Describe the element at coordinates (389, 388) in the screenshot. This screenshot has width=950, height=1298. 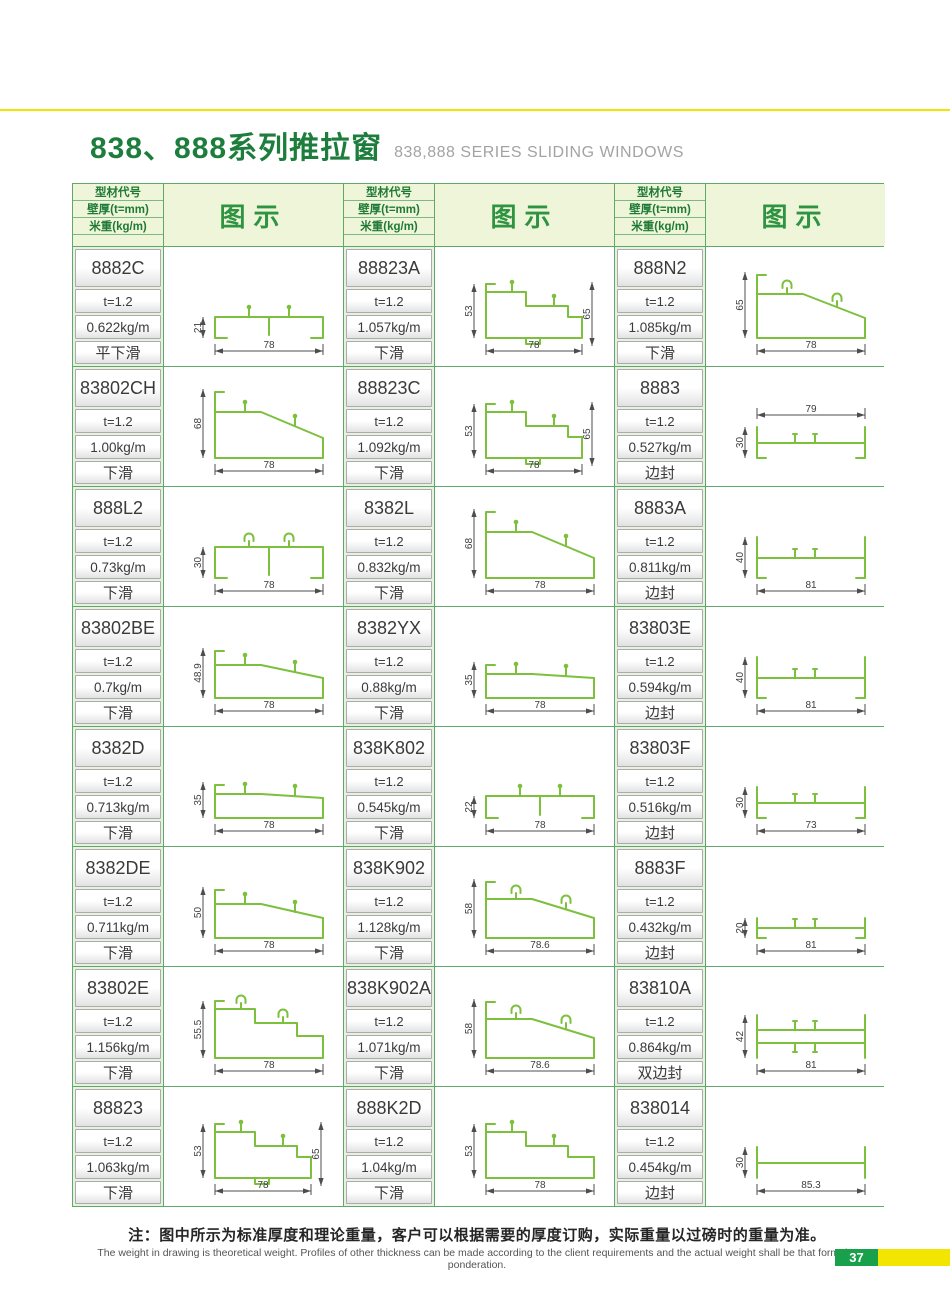
I see `profile-code: 88823C` at that location.